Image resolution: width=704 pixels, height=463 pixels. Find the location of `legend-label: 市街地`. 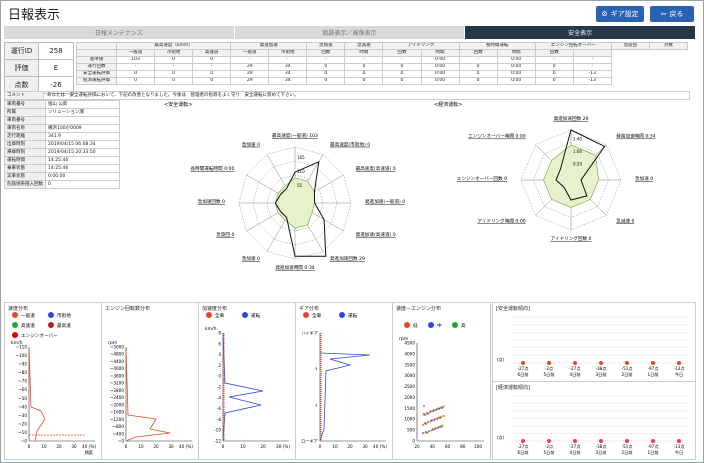

legend-label: 市街地 is located at coordinates (64, 315).